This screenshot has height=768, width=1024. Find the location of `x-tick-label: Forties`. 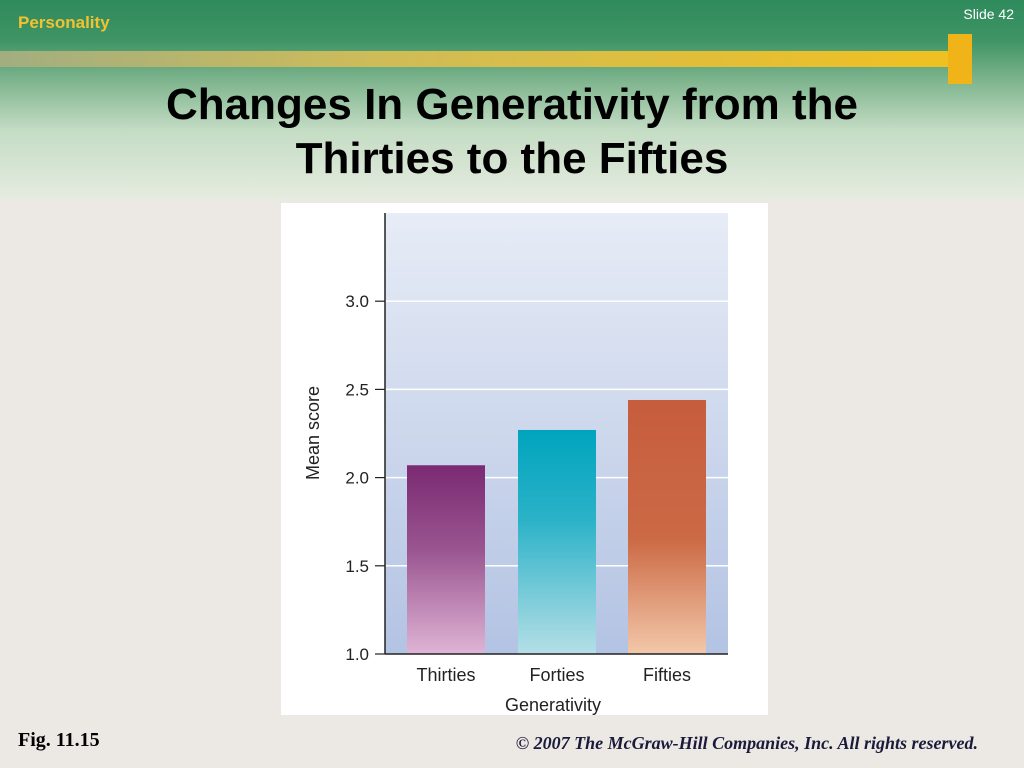

x-tick-label: Forties is located at coordinates (556, 675).